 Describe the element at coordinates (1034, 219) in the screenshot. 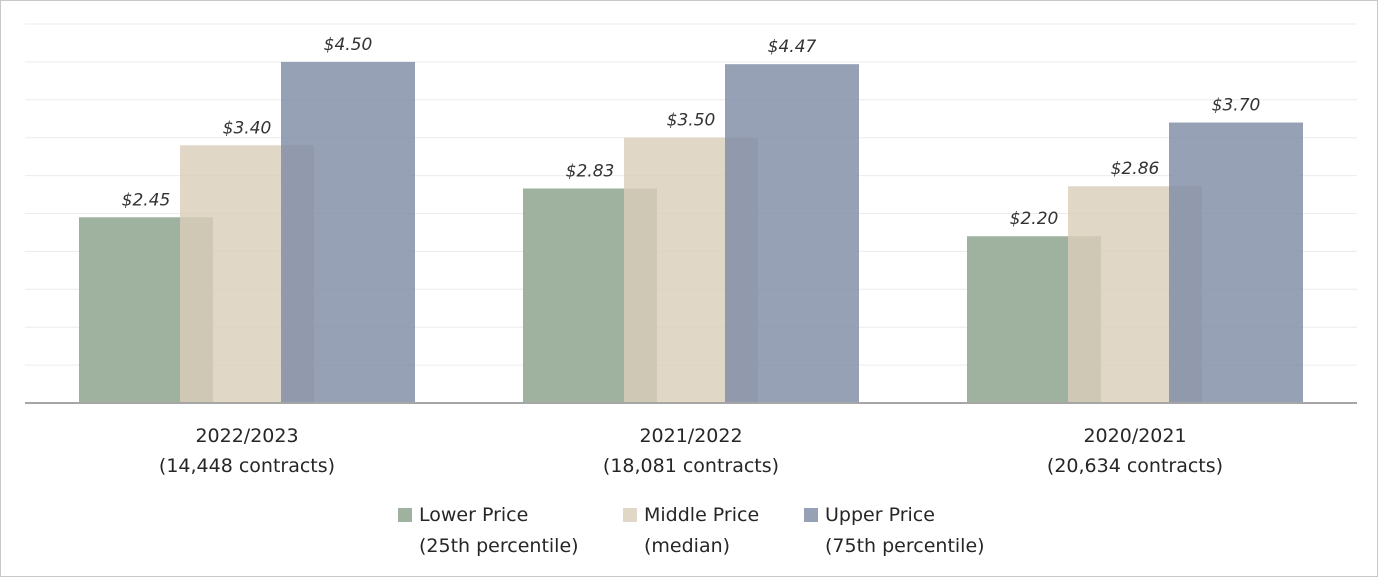

I see `value-label: $2.20` at that location.